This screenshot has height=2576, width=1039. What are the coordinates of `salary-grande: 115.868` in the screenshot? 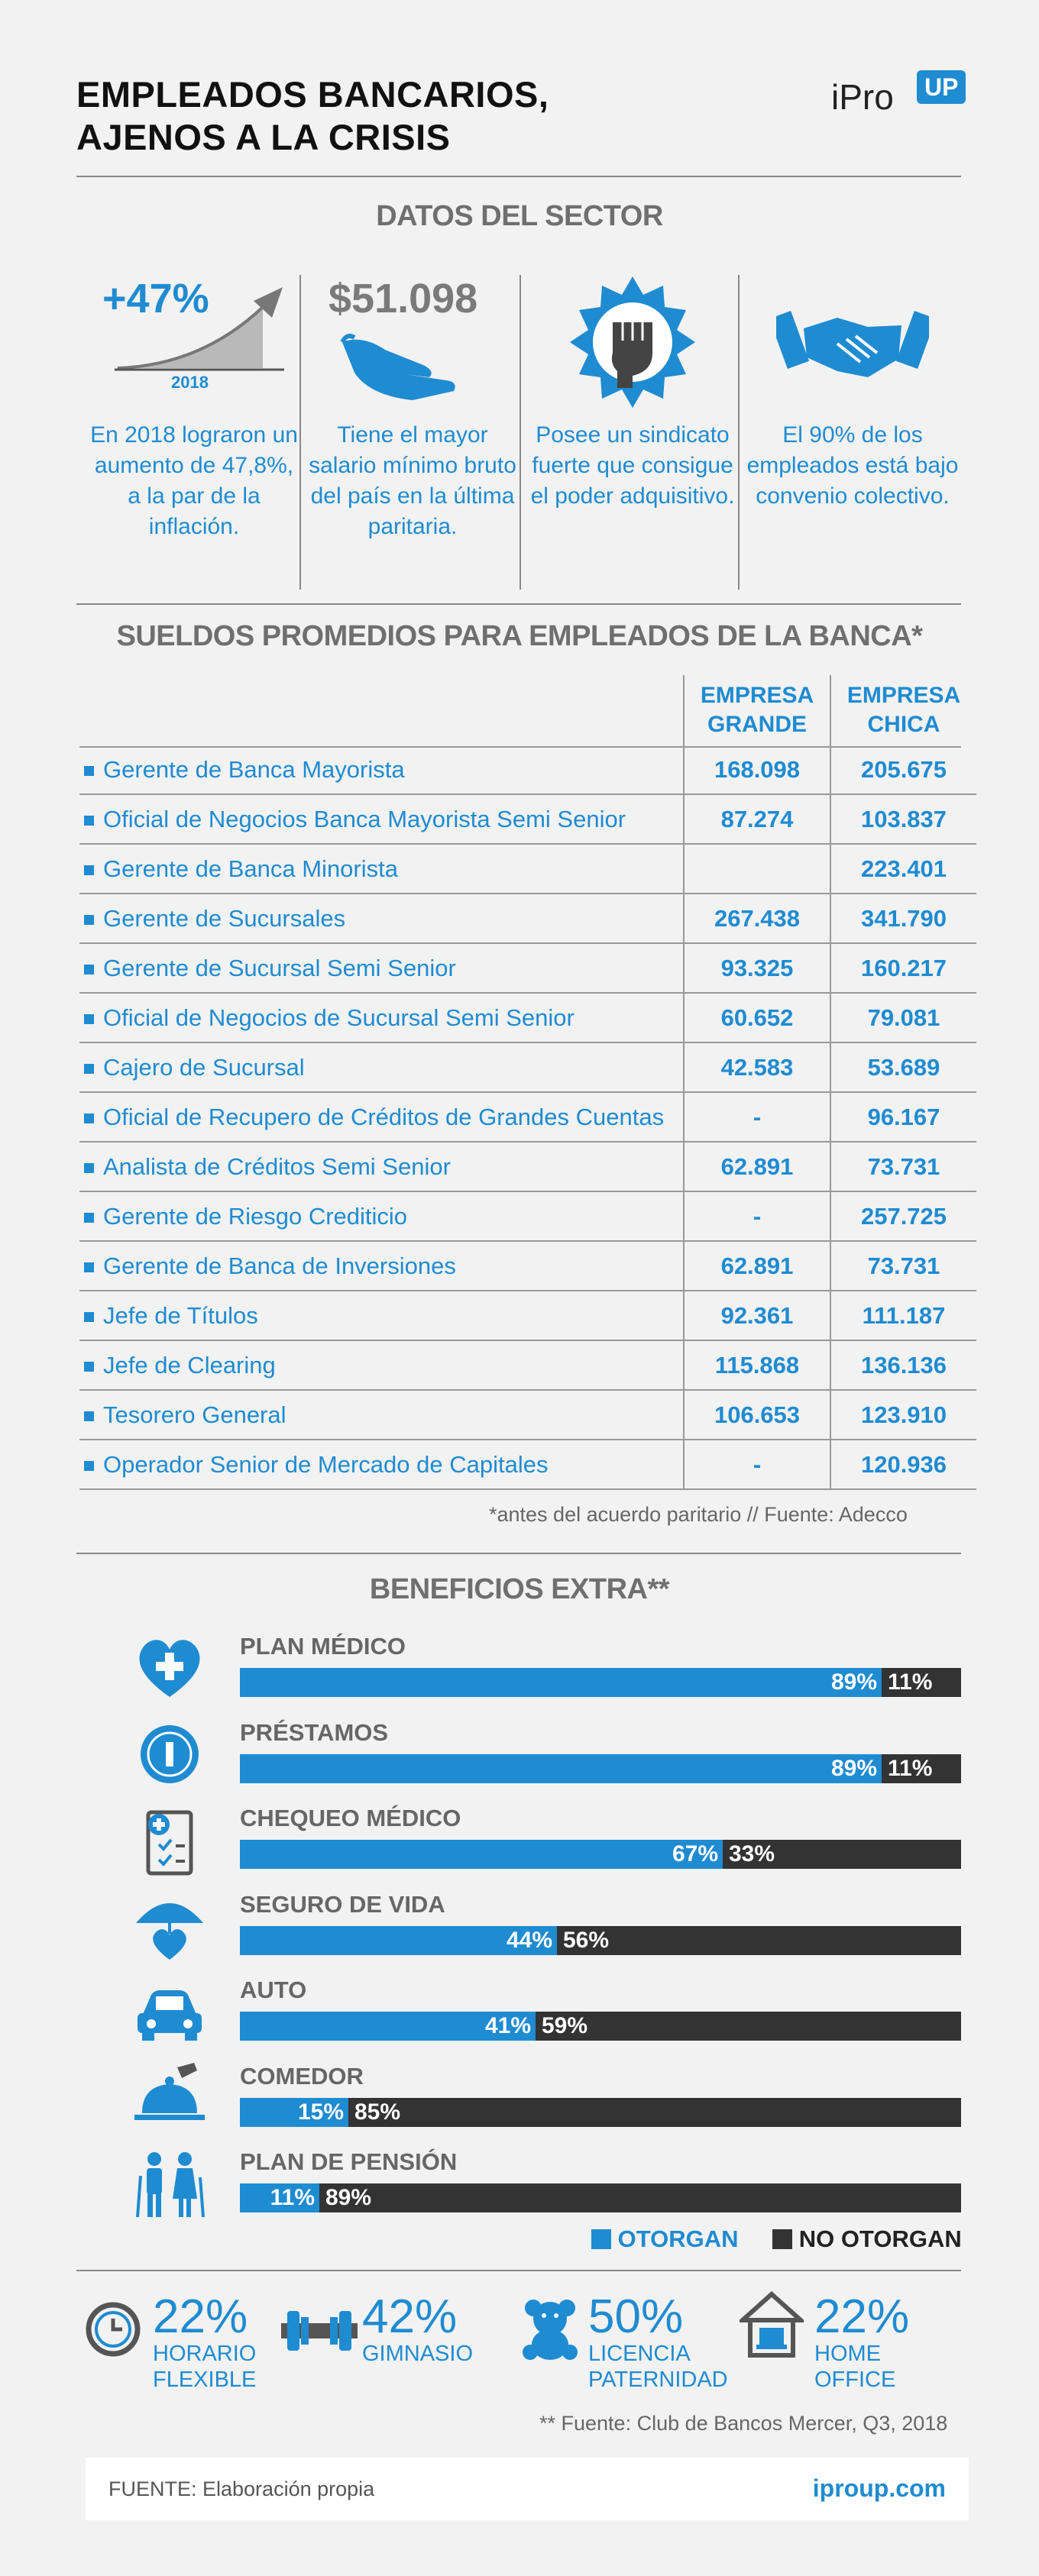 It's located at (756, 1365).